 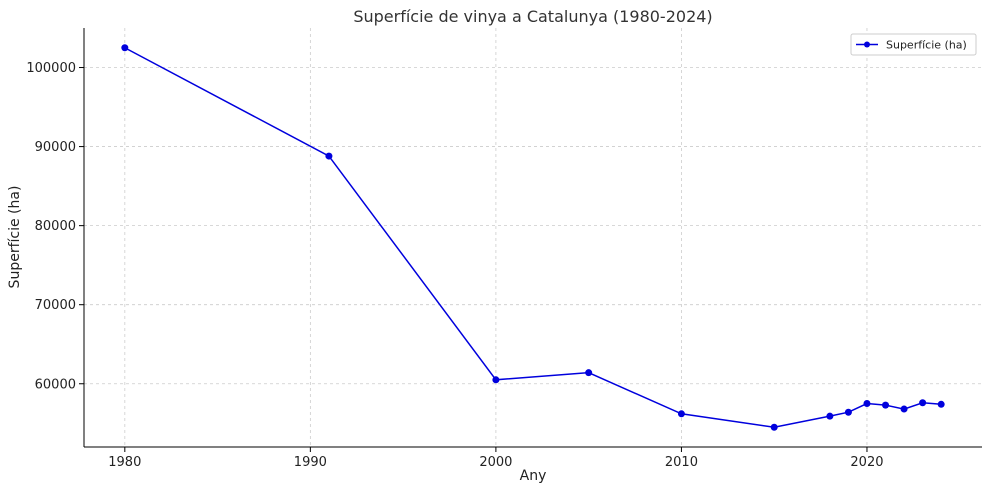 I want to click on x-tick-label: 1980, so click(x=124, y=462).